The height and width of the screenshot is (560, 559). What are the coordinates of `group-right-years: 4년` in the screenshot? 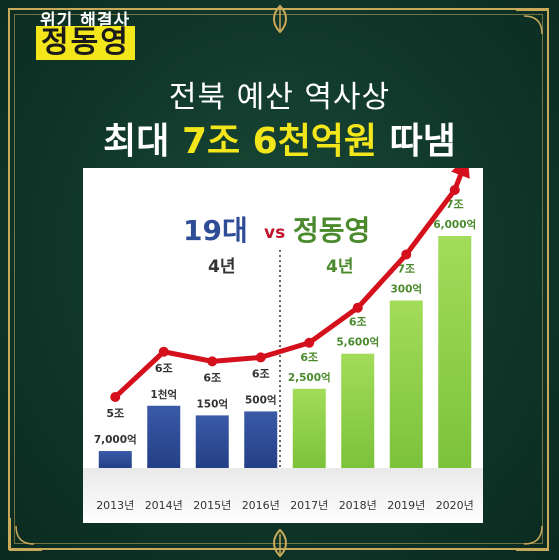 It's located at (339, 267).